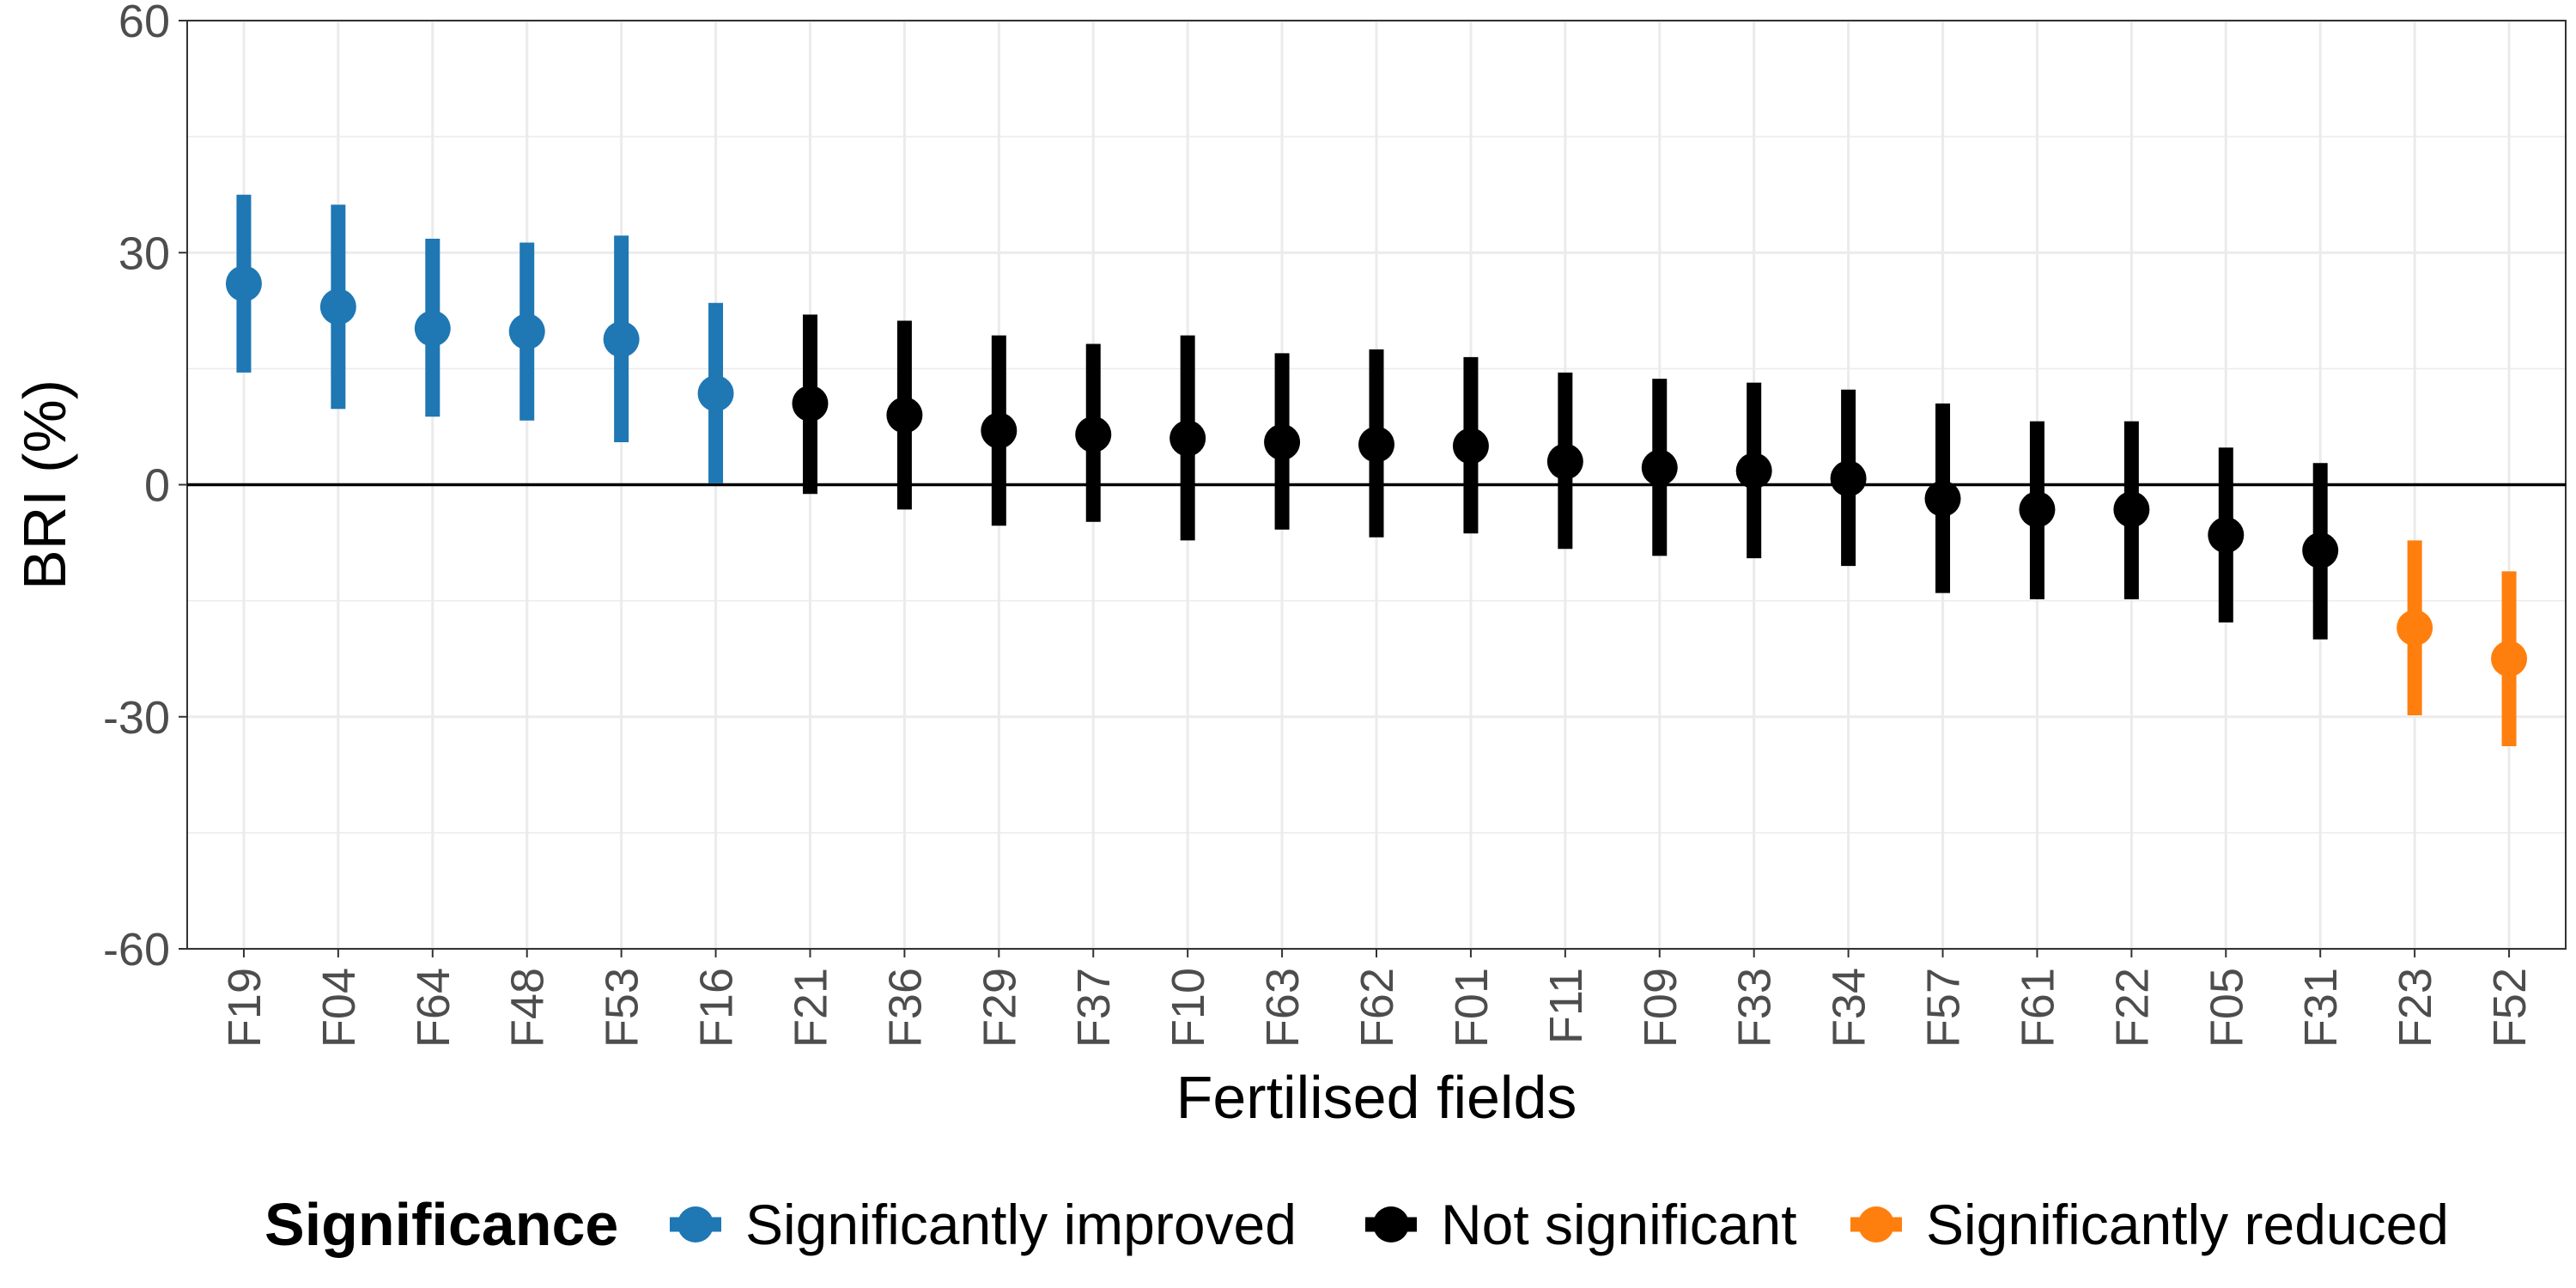  Describe the element at coordinates (44, 485) in the screenshot. I see `y-axis-title: BRI (%)` at that location.